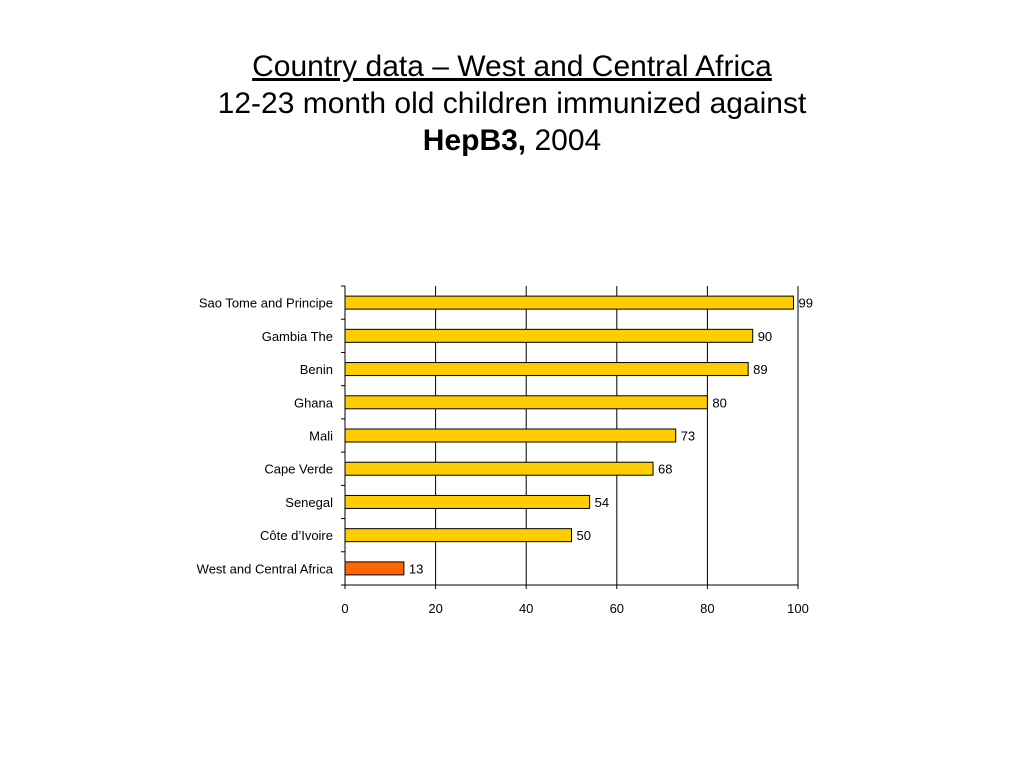  What do you see at coordinates (344, 608) in the screenshot?
I see `x-tick-label: 0` at bounding box center [344, 608].